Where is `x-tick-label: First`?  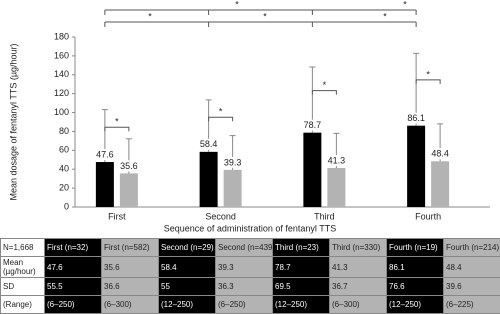 x-tick-label: First is located at coordinates (117, 216).